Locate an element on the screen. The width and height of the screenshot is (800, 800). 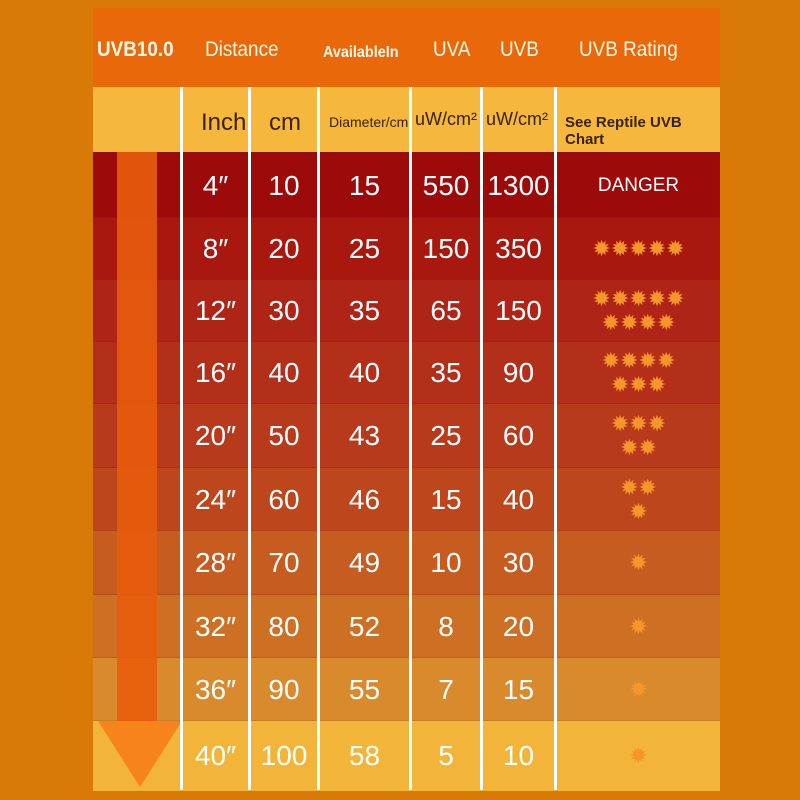
cm-cell: 40 is located at coordinates (284, 372).